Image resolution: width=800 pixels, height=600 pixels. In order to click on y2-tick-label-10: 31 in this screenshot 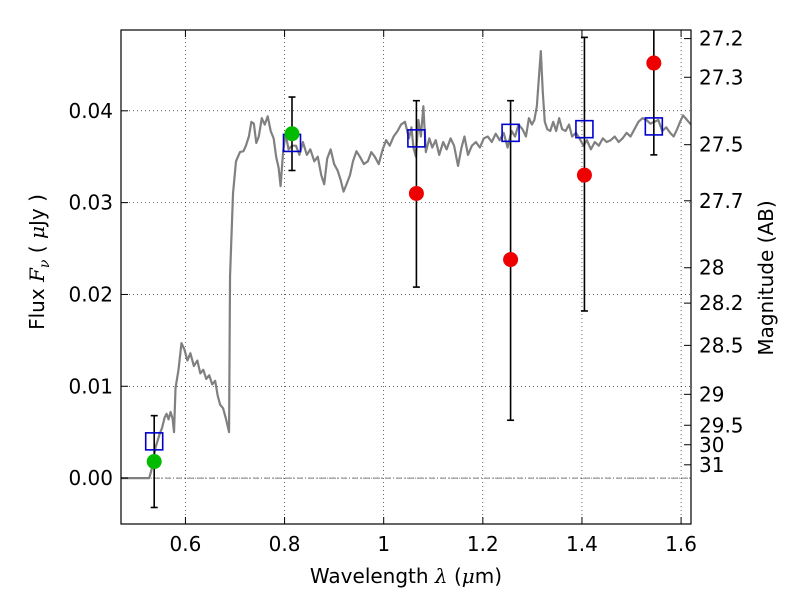, I will do `click(711, 465)`.